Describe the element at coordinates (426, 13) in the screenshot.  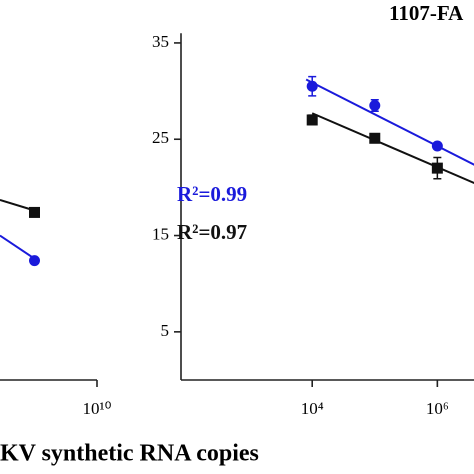
I see `chart-title: 1107-FA` at that location.